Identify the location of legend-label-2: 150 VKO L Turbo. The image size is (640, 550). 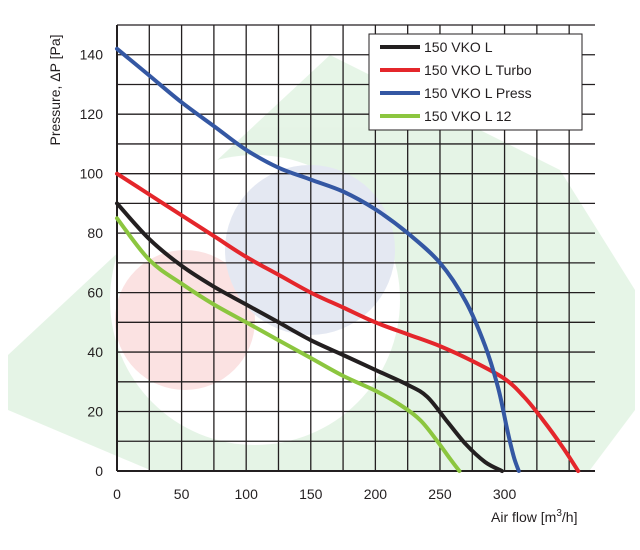
(478, 70).